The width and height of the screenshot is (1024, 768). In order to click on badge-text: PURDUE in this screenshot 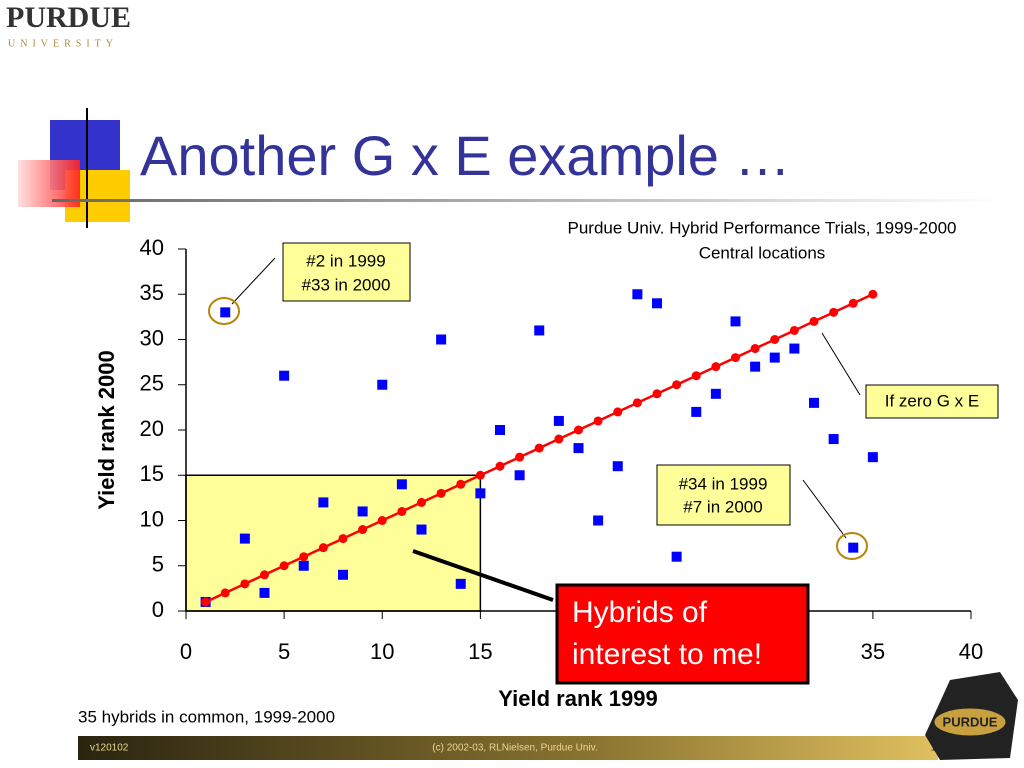, I will do `click(970, 721)`.